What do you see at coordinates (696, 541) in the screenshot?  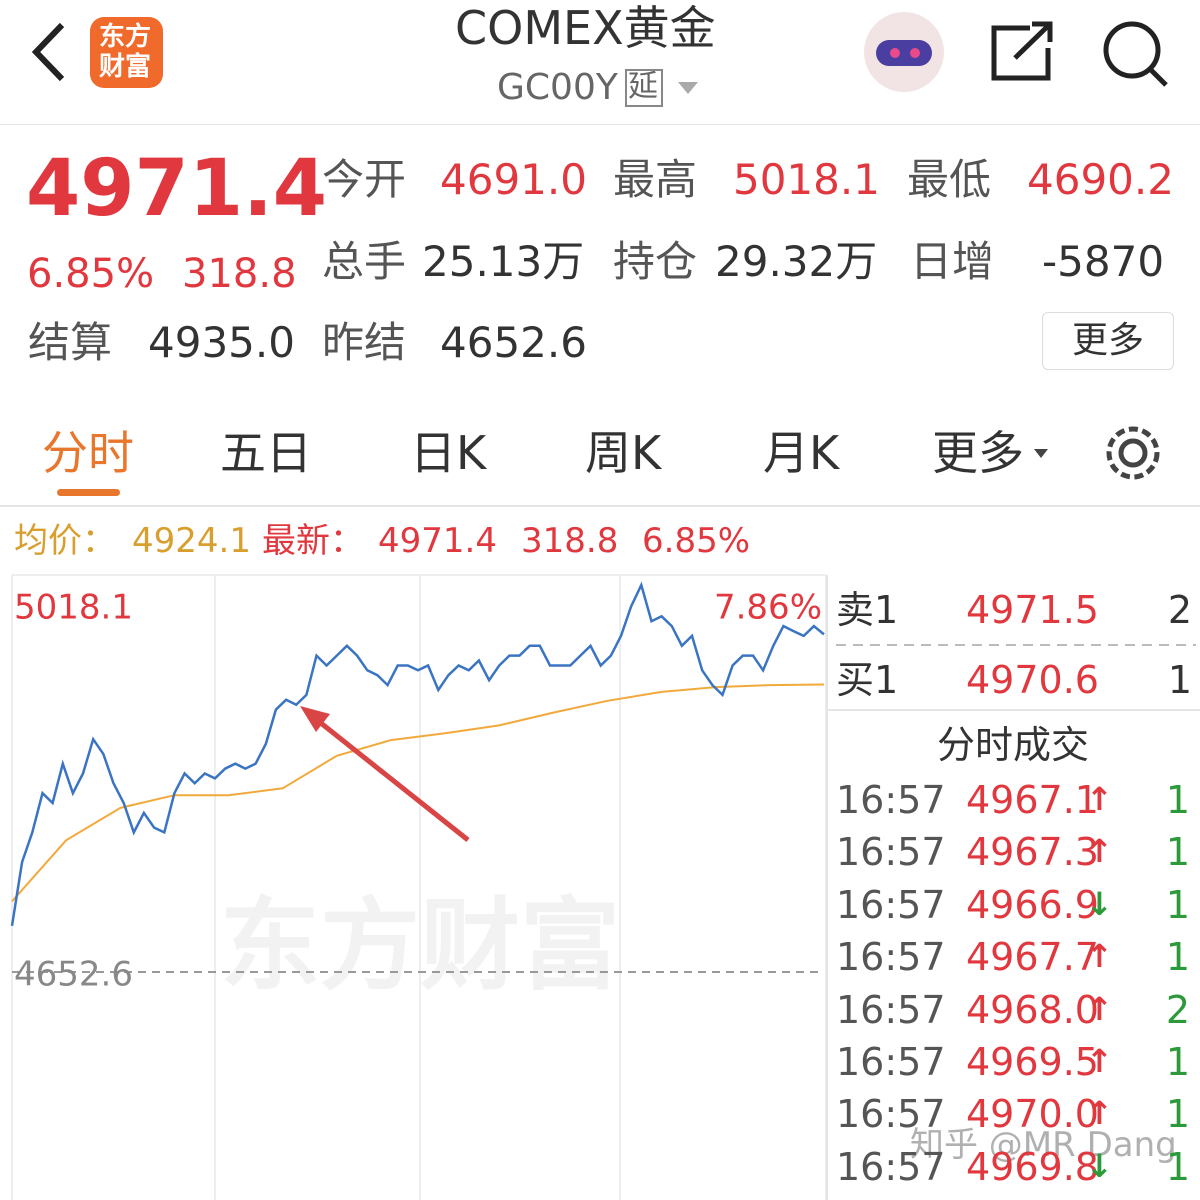 I see `latest-change-pct: 6.85%` at bounding box center [696, 541].